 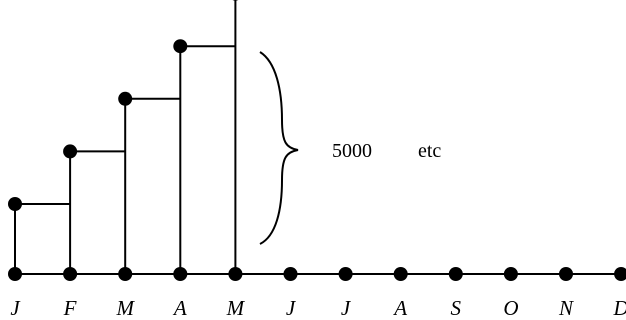 I want to click on annotation-amount: 5000, so click(x=352, y=151).